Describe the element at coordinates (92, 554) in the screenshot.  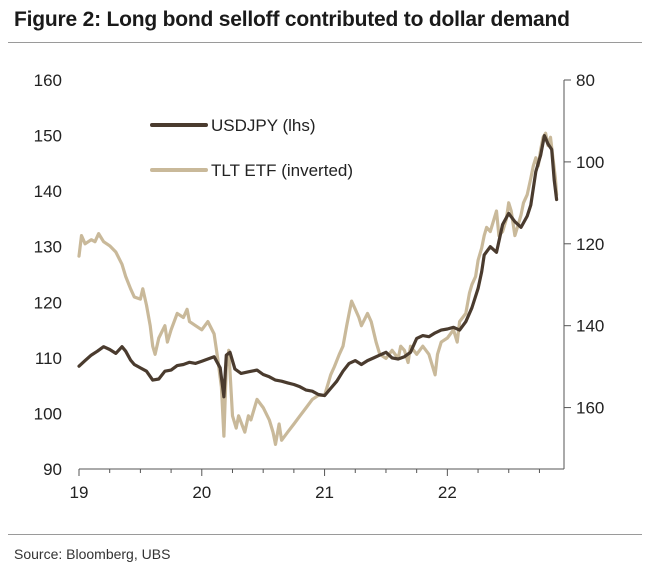
I see `source-note: Source: Bloomberg, UBS` at that location.